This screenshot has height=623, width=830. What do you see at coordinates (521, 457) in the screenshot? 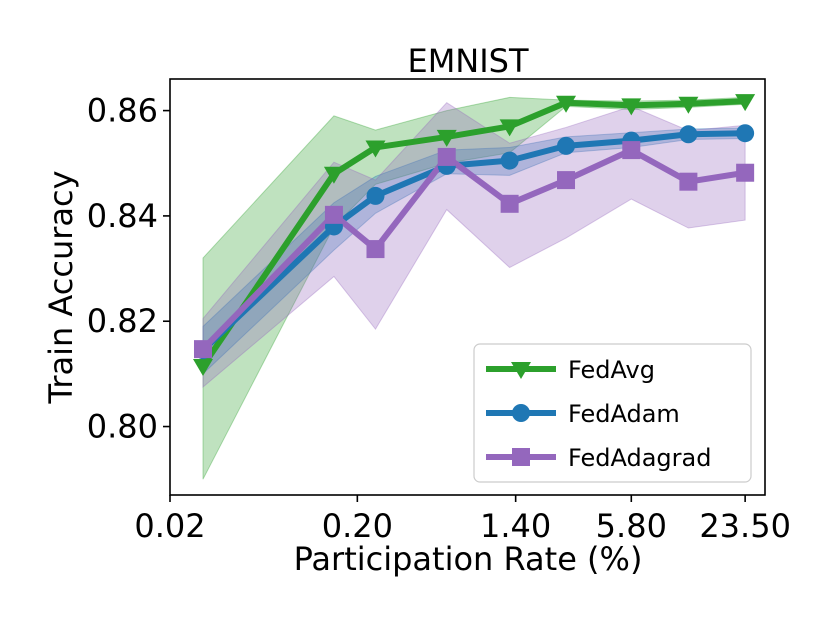
I see `legend-marker-fedadagrad` at bounding box center [521, 457].